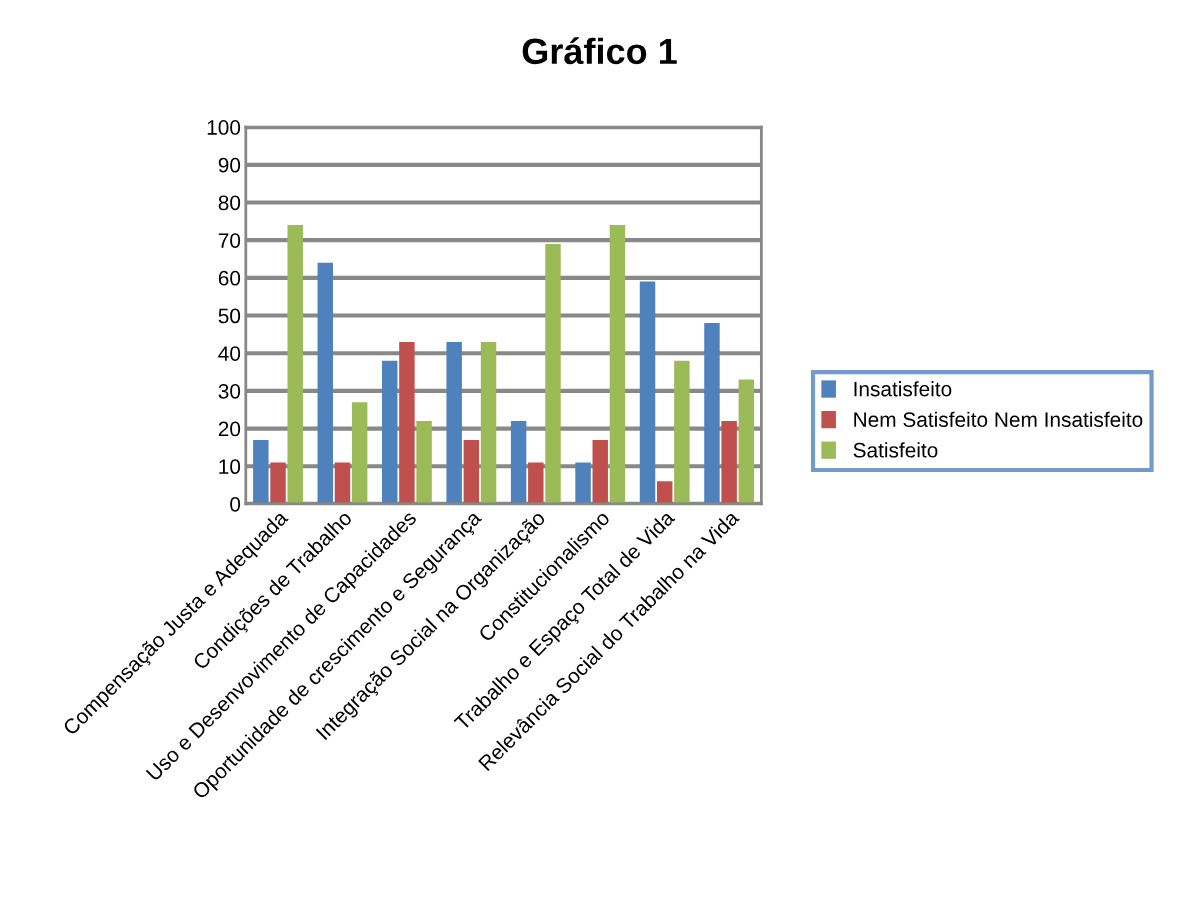 This screenshot has height=908, width=1199. What do you see at coordinates (229, 240) in the screenshot?
I see `y-tick-label: 70` at bounding box center [229, 240].